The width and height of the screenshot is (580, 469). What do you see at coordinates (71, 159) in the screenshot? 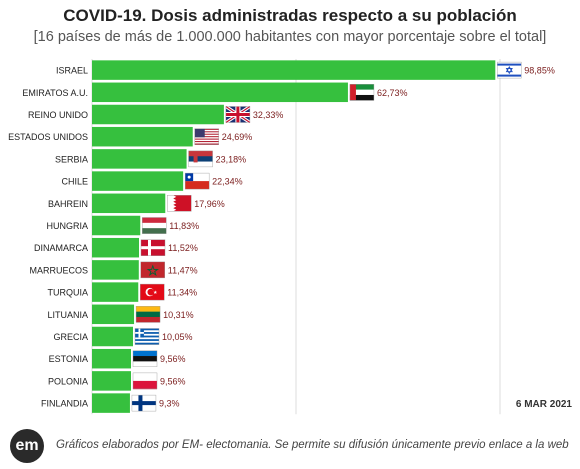
I see `category-label: SERBIA` at bounding box center [71, 159].